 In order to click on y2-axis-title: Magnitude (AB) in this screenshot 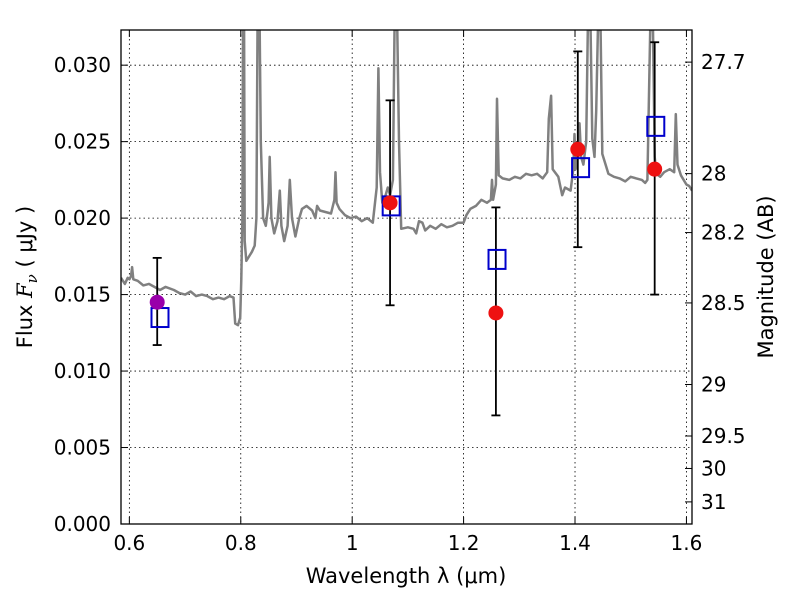, I will do `click(766, 276)`.